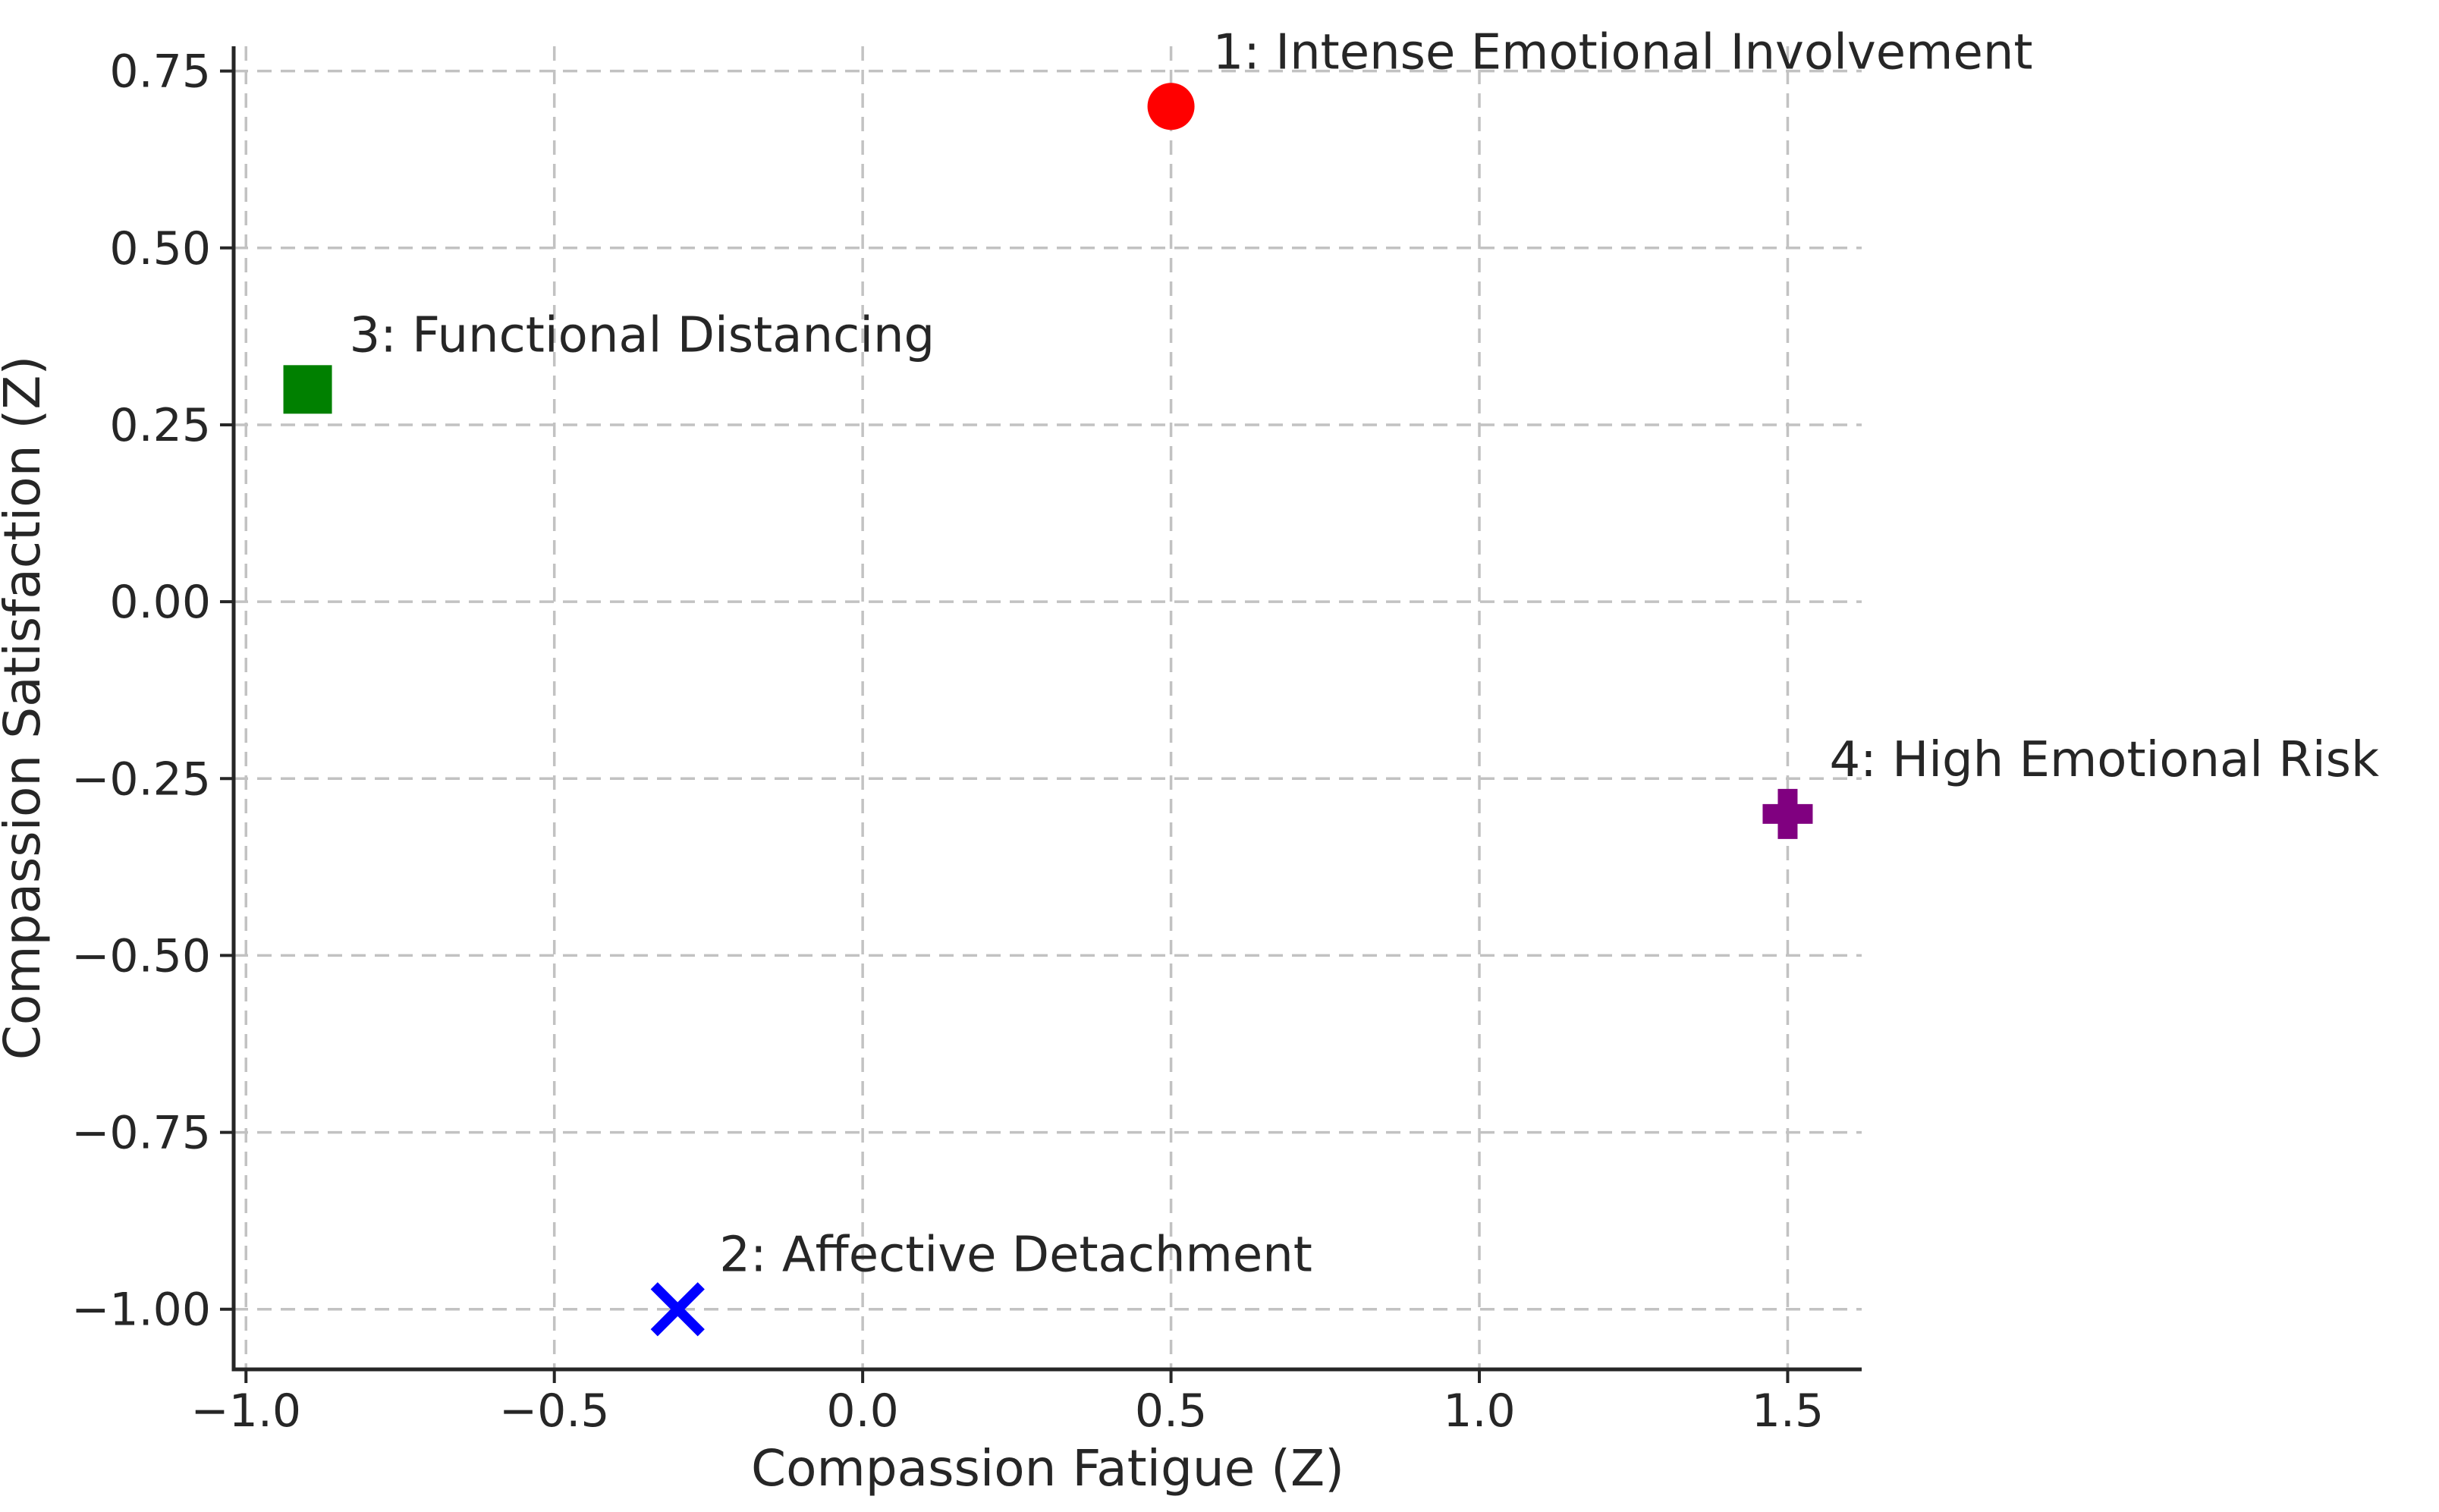 The image size is (2439, 1512). Describe the element at coordinates (862, 1411) in the screenshot. I see `x-tick-label: 0.0` at that location.